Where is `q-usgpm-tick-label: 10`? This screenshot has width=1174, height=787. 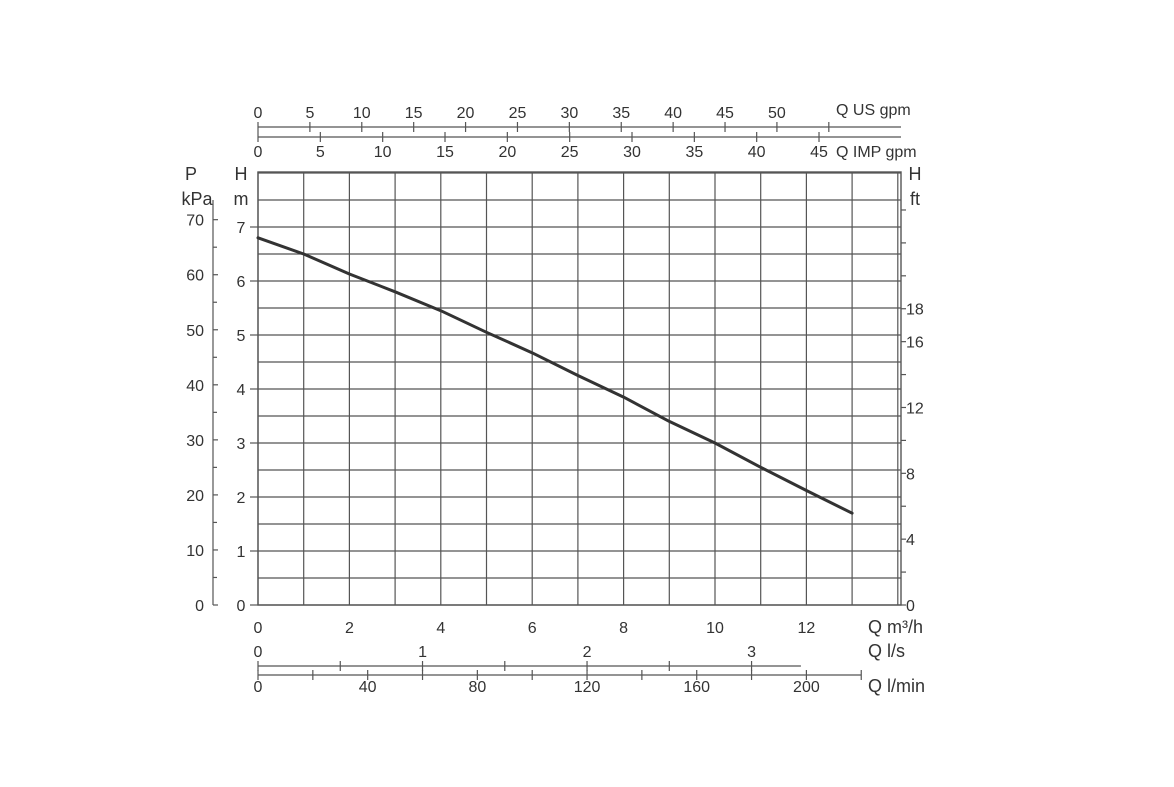
q-usgpm-tick-label: 10 is located at coordinates (362, 113).